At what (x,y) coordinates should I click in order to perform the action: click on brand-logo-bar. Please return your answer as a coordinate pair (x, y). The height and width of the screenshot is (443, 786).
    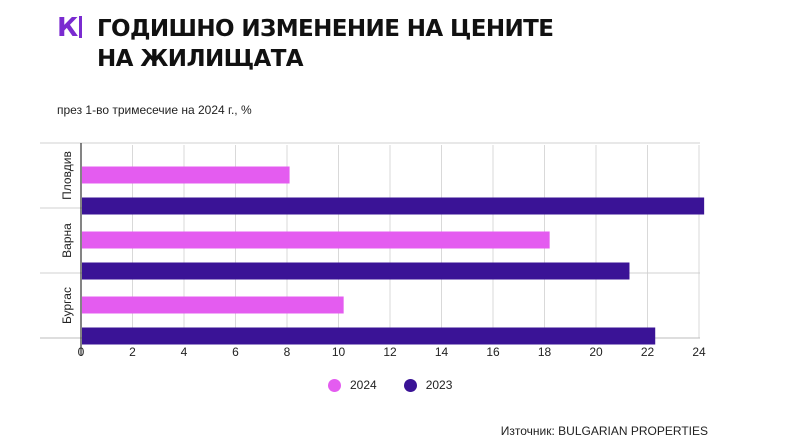
    Looking at the image, I should click on (81, 27).